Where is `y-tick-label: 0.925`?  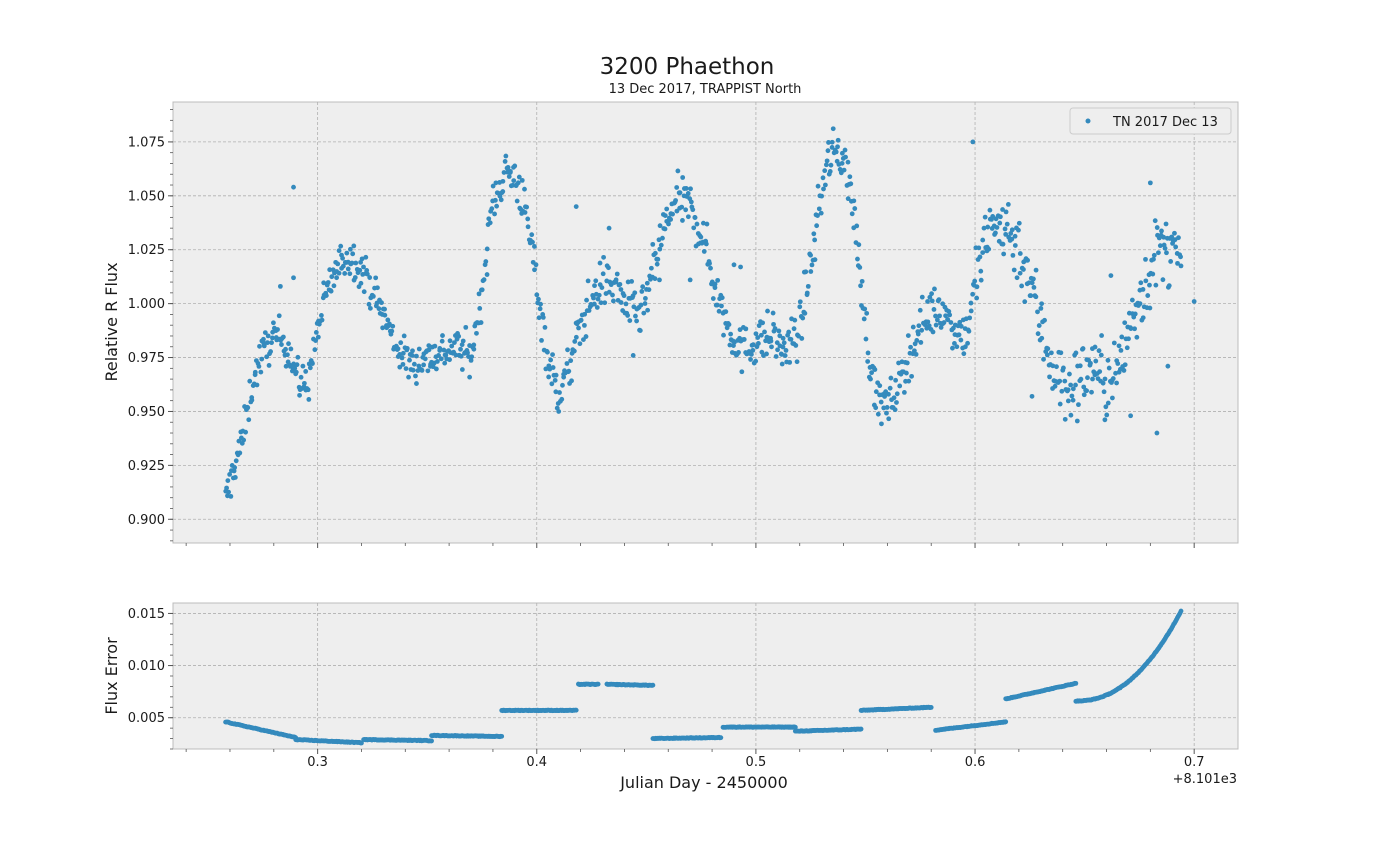 y-tick-label: 0.925 is located at coordinates (146, 466).